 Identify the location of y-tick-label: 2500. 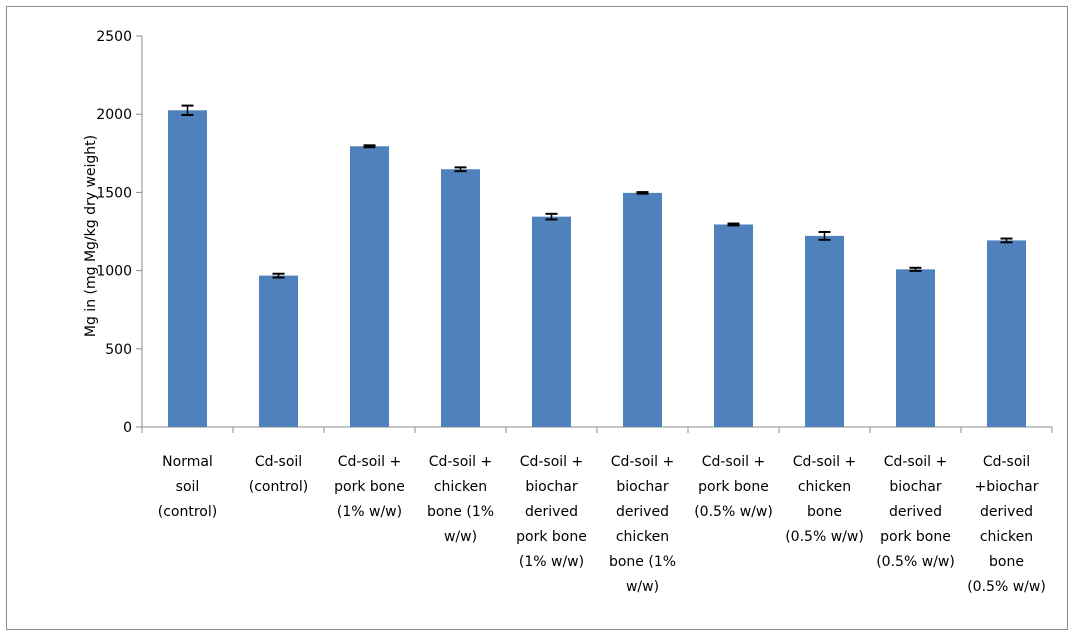
(114, 37).